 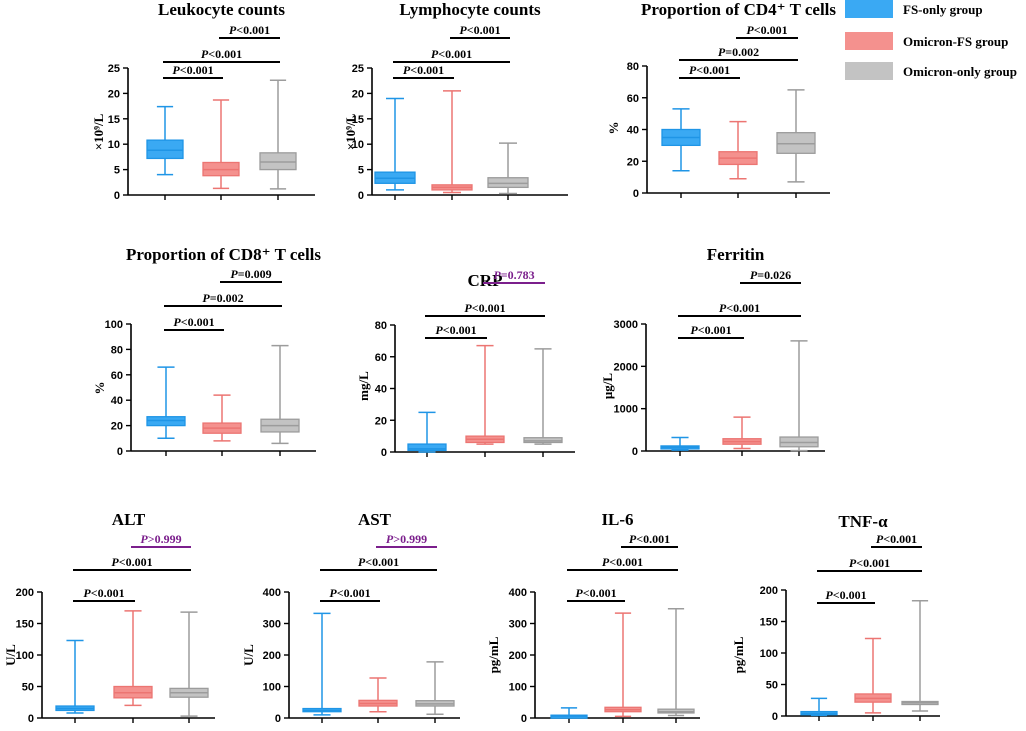 What do you see at coordinates (607, 386) in the screenshot?
I see `y-axis-label: μg/L` at bounding box center [607, 386].